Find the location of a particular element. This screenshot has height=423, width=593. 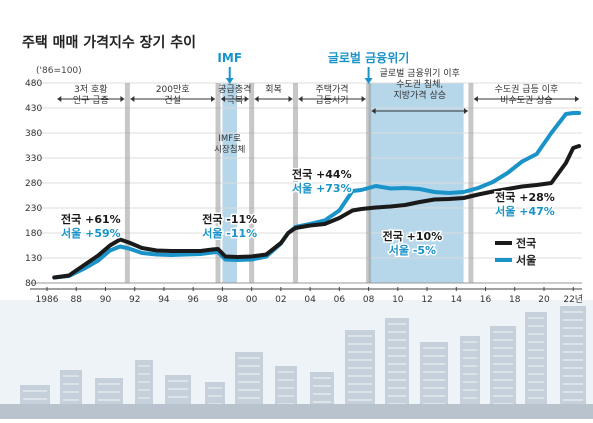

change-annotation: 전국 +61% is located at coordinates (91, 219).